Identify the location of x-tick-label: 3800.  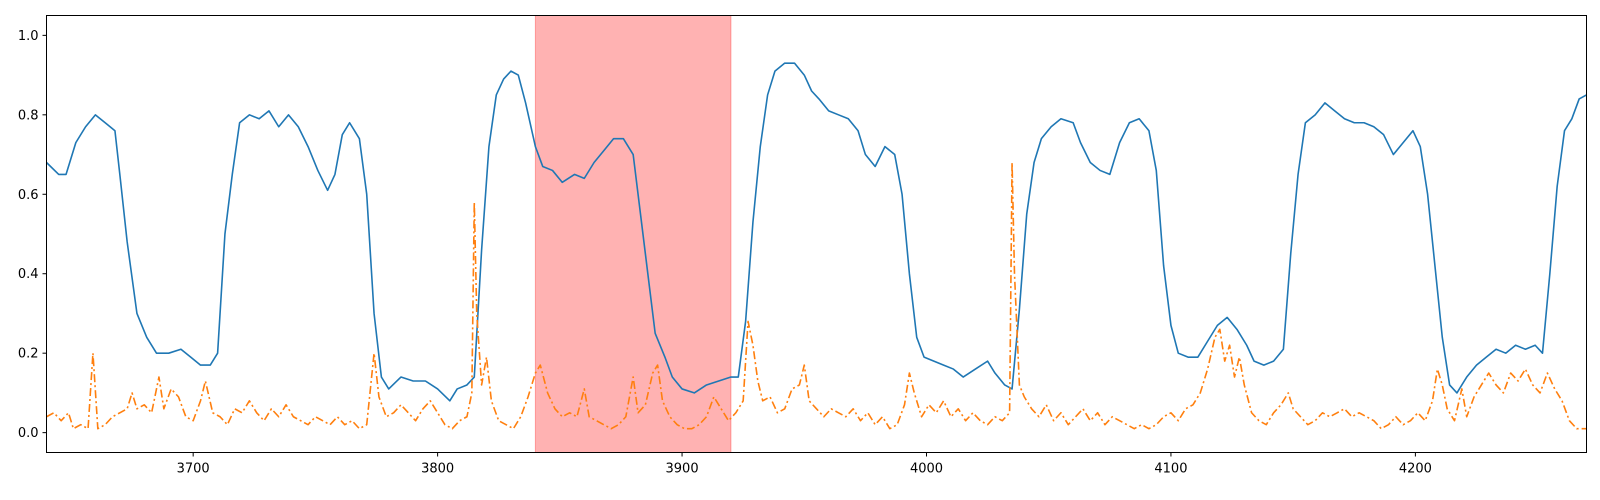
(437, 469).